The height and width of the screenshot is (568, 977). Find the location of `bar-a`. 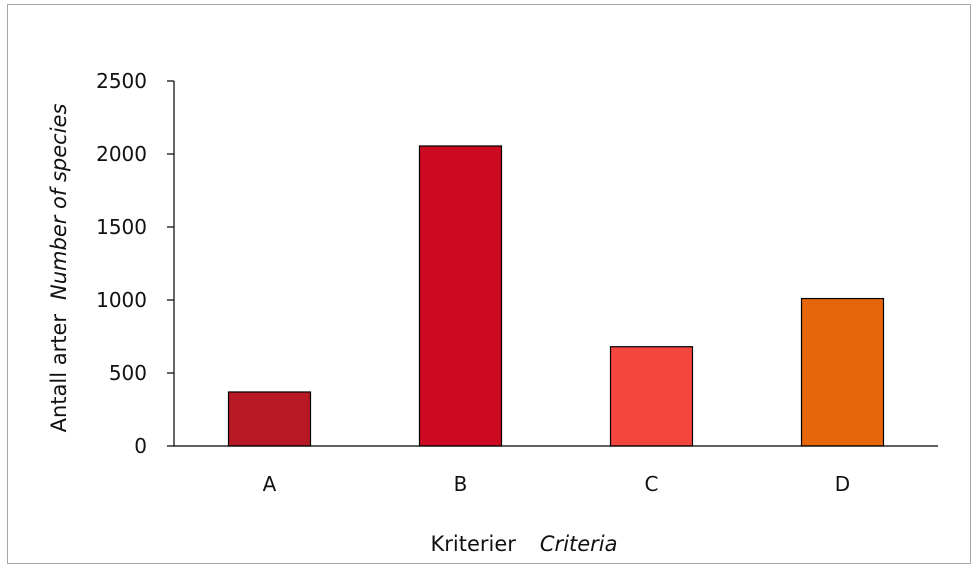

bar-a is located at coordinates (269, 419).